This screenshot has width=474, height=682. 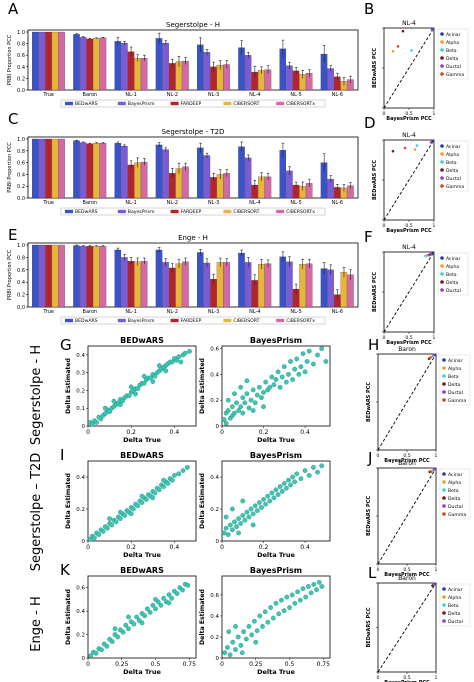 What do you see at coordinates (432, 253) in the screenshot?
I see `point-acinar` at bounding box center [432, 253].